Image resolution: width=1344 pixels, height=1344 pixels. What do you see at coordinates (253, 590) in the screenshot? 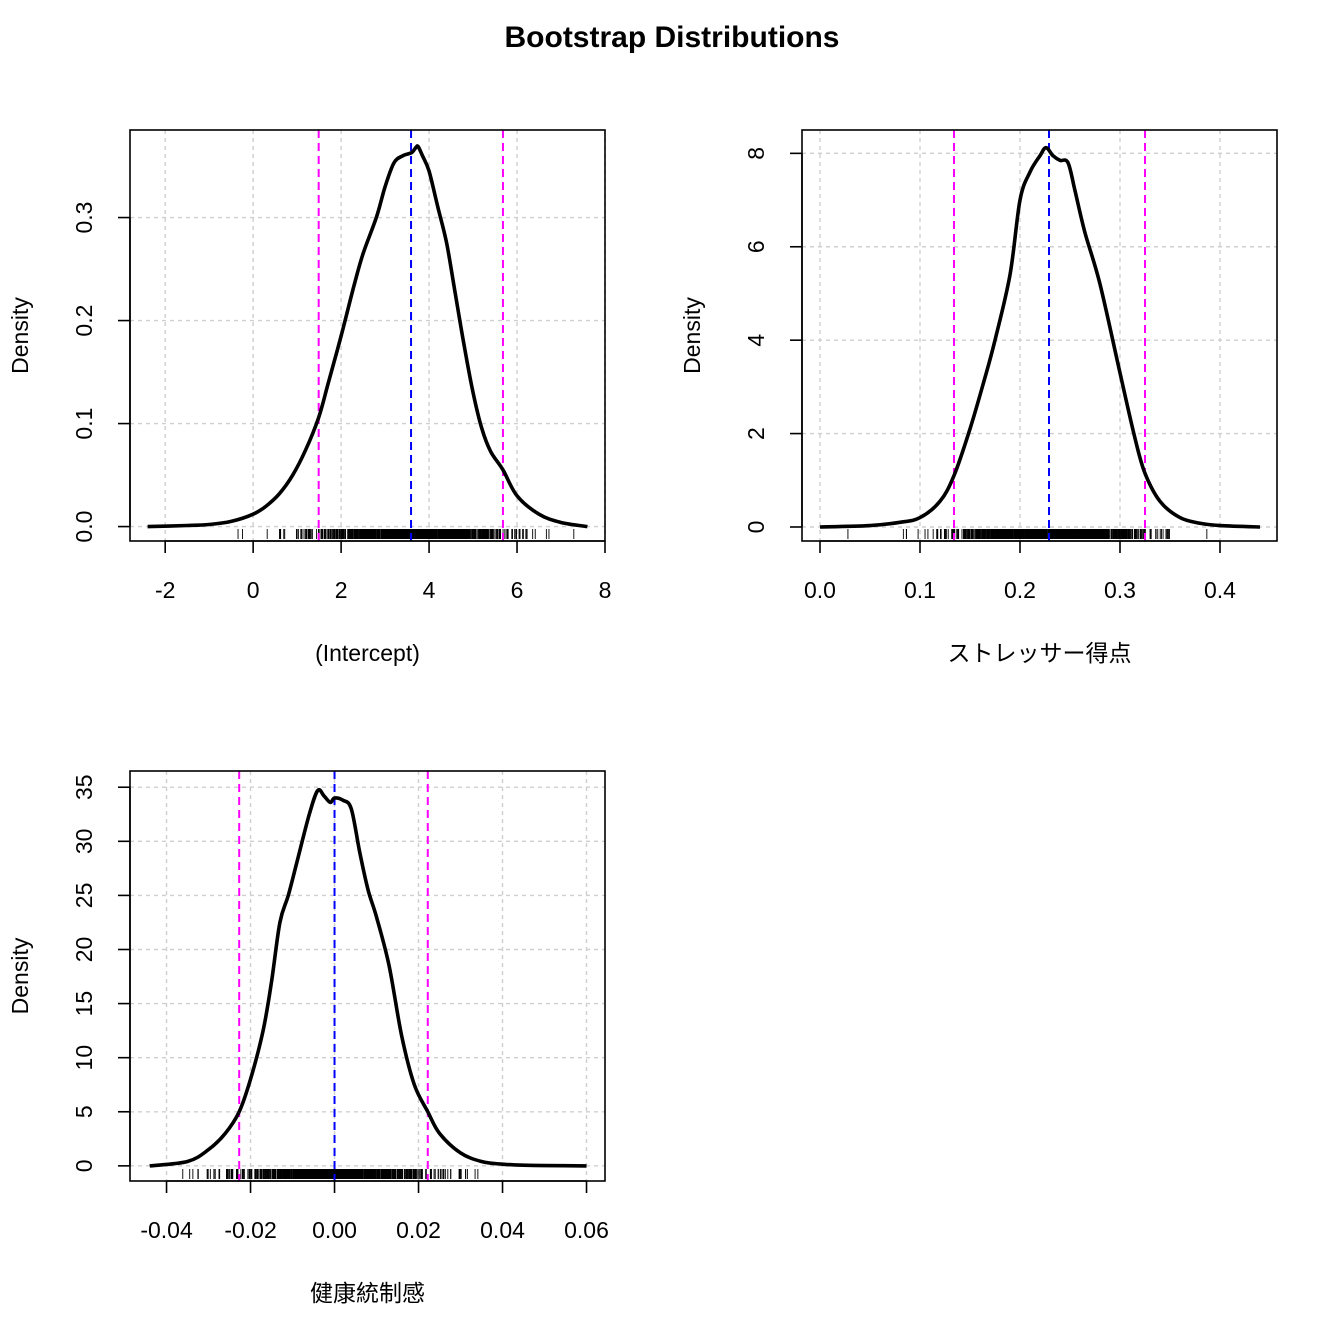
I see `x-tick-label: 0` at bounding box center [253, 590].